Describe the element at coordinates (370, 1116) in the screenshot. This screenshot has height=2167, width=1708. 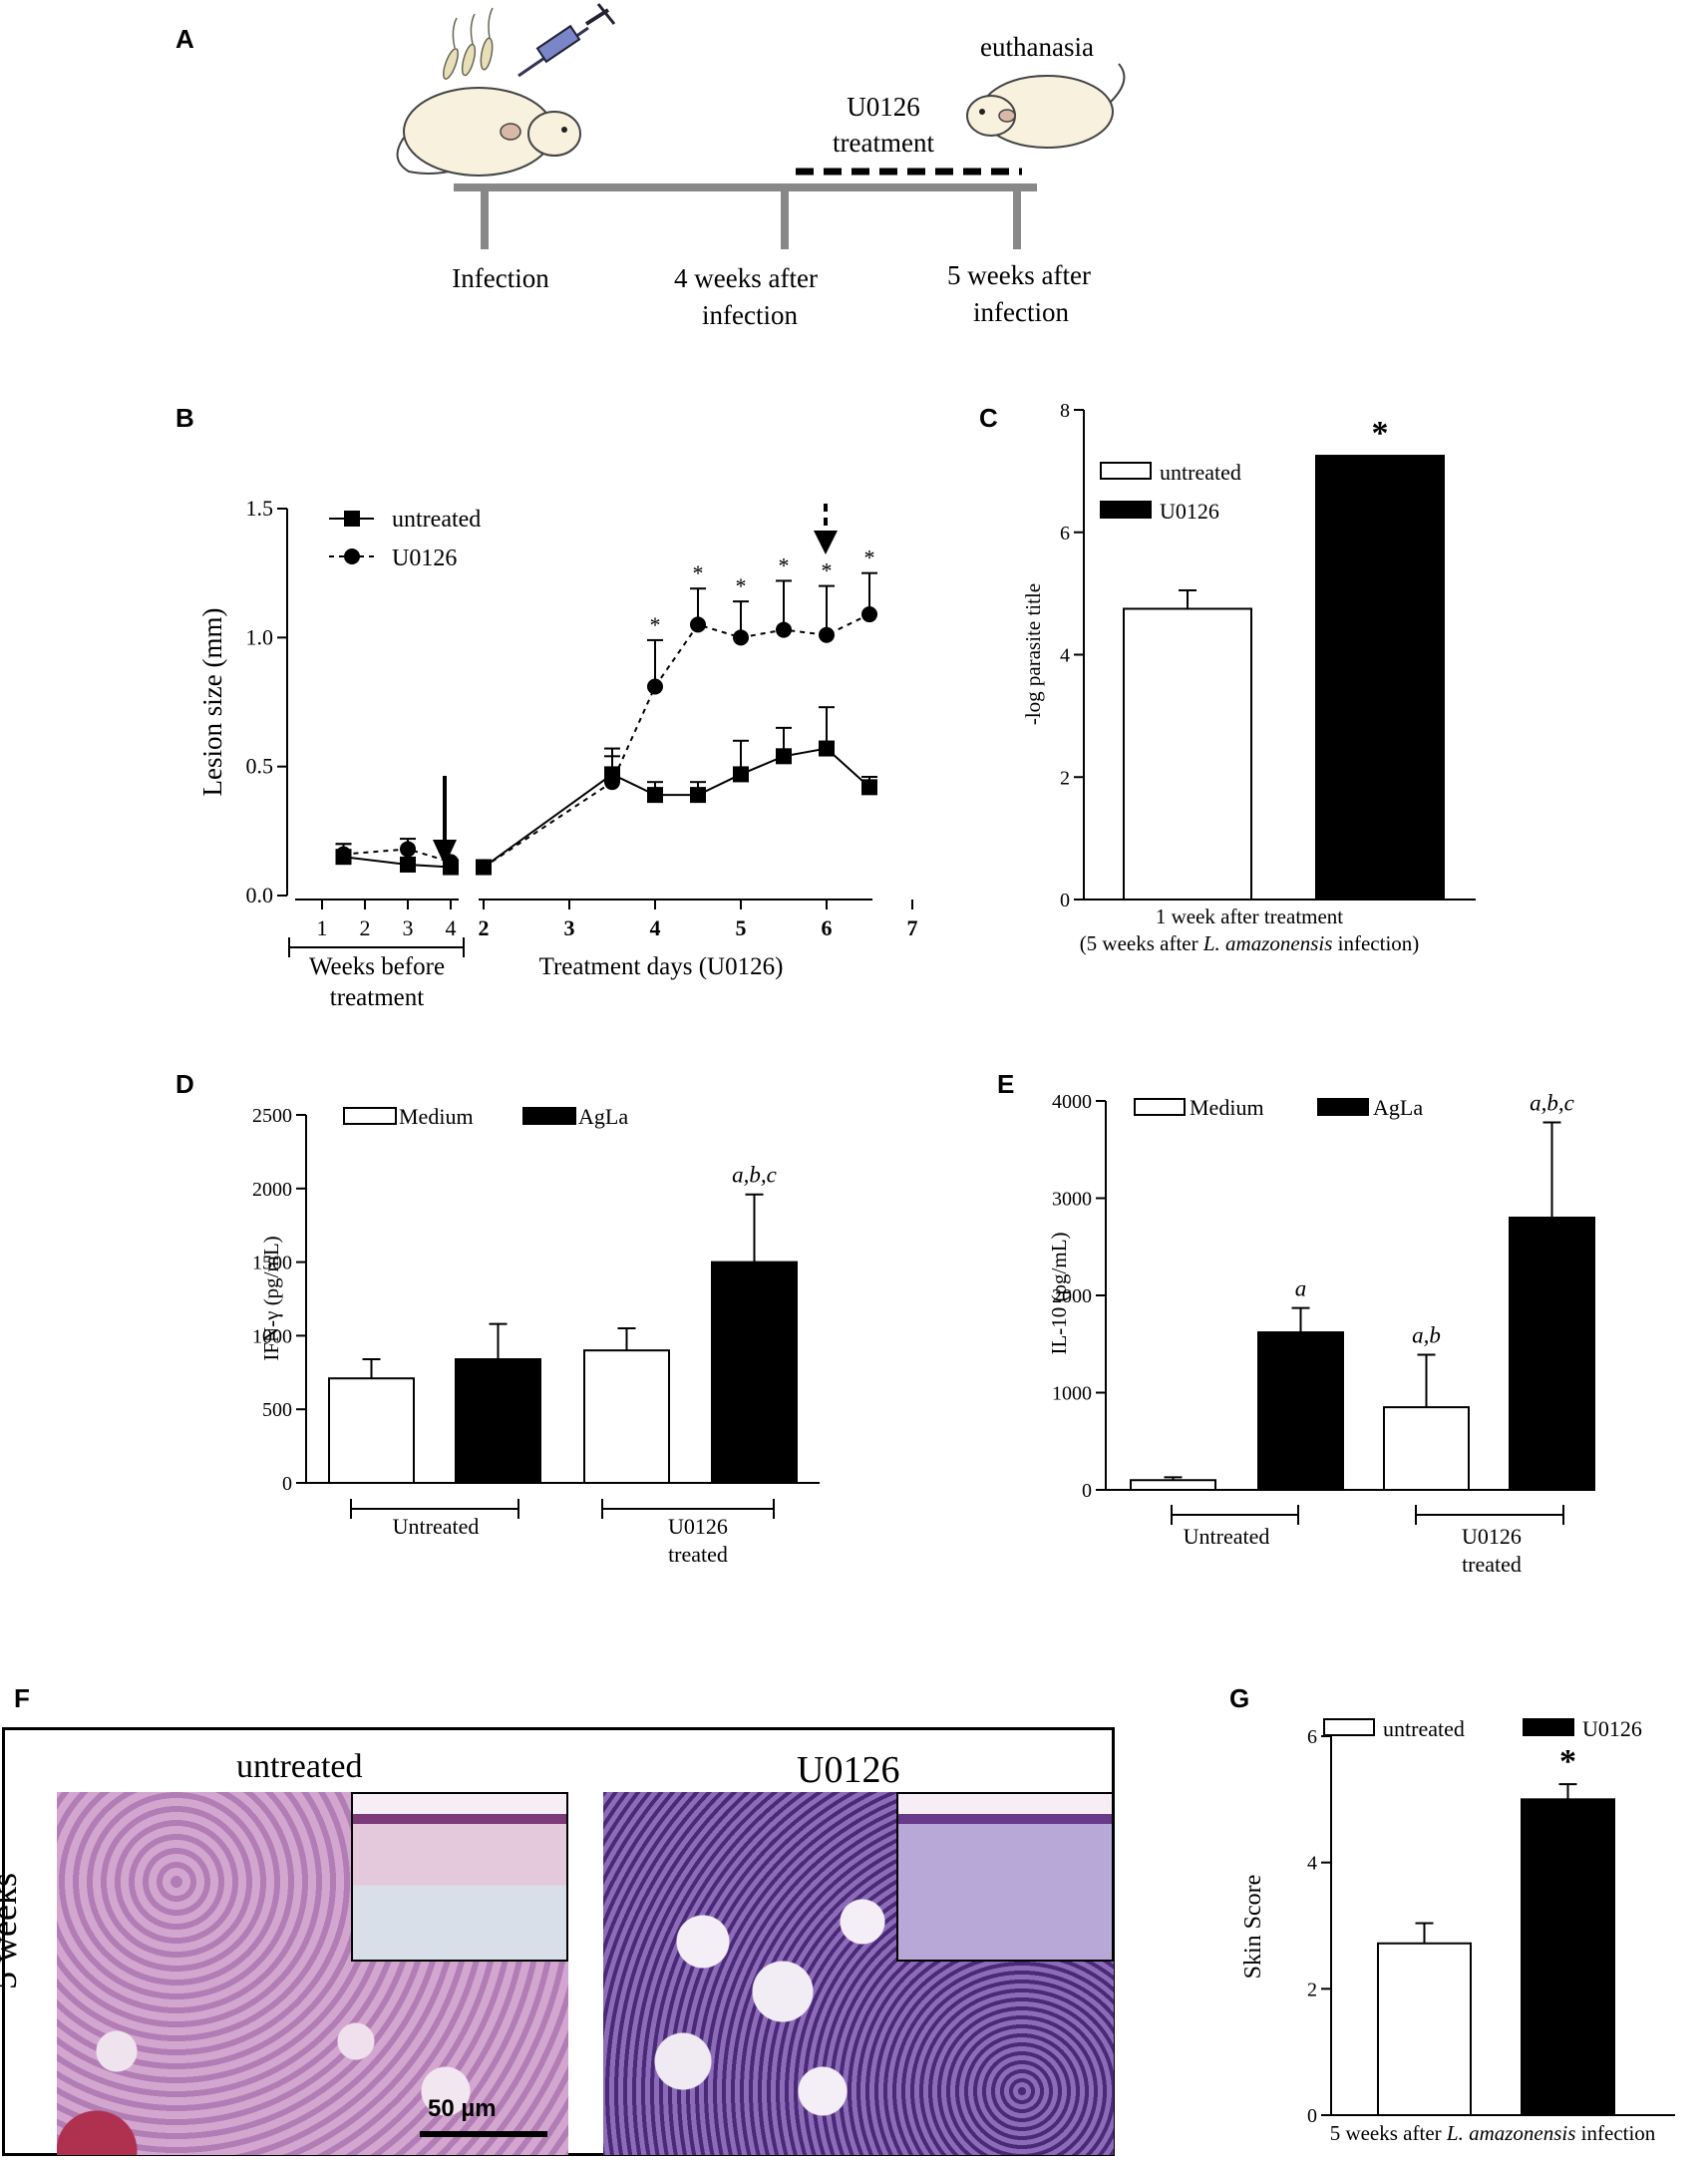
I see `d-legend-swatch` at that location.